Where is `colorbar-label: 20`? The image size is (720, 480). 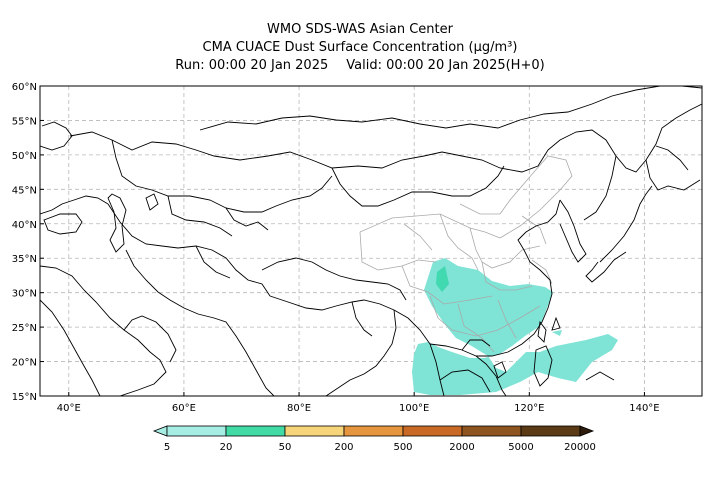 colorbar-label: 20 is located at coordinates (226, 447).